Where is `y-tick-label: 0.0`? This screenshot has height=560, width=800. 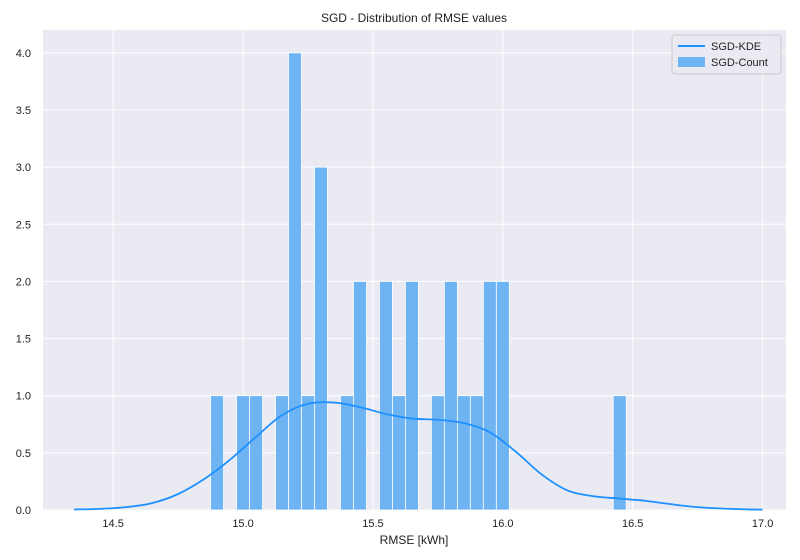
y-tick-label: 0.0 is located at coordinates (23, 511).